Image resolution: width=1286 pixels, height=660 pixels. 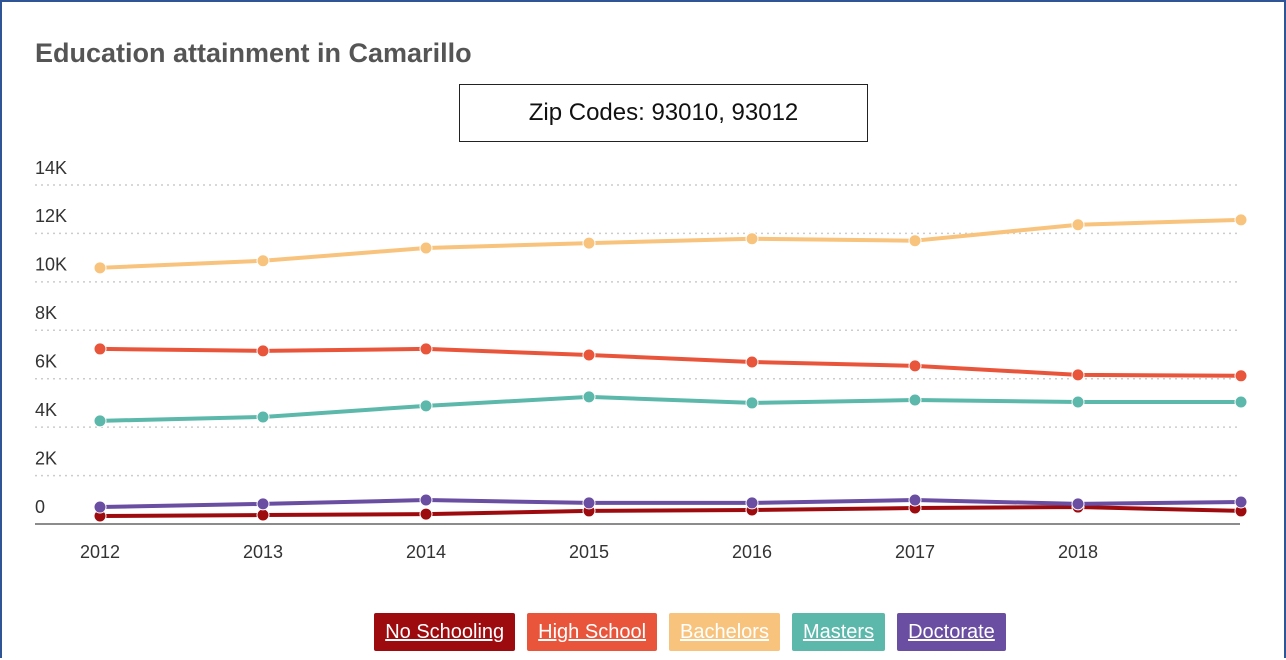 I want to click on y-tick-label: 4K, so click(x=46, y=410).